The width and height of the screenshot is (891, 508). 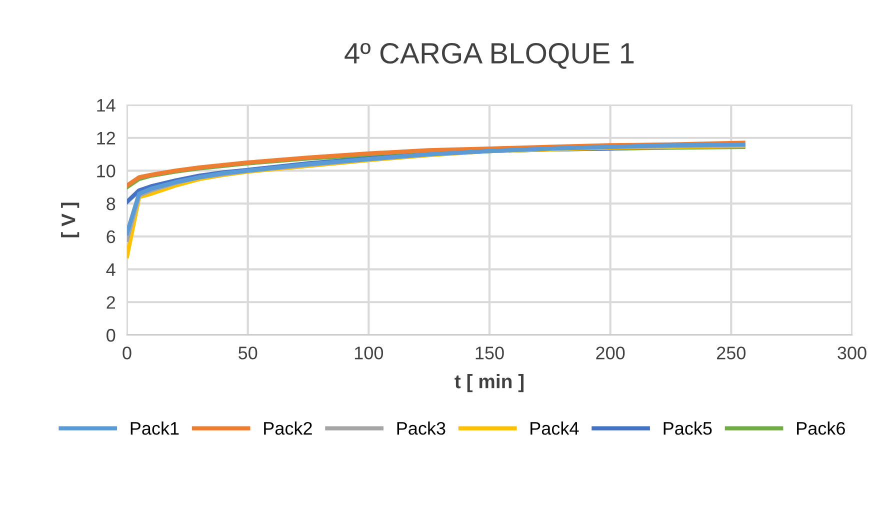 I want to click on chart-title: 4º CARGA BLOQUE 1, so click(x=489, y=55).